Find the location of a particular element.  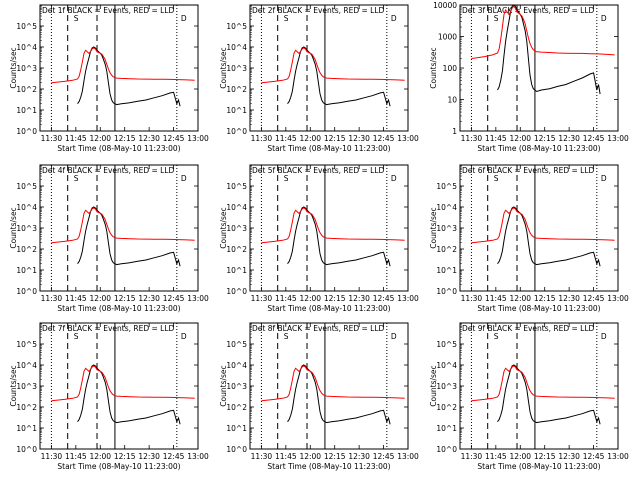

y-tick-label: 10^2 is located at coordinates (26, 89).